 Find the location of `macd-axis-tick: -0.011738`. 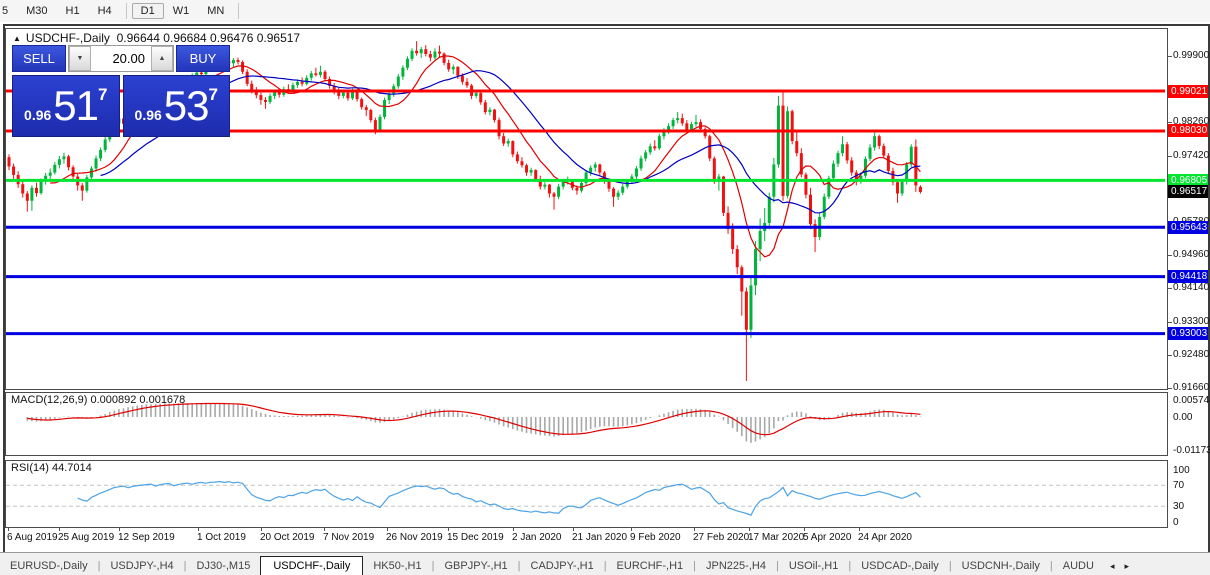

macd-axis-tick: -0.011738 is located at coordinates (1191, 450).